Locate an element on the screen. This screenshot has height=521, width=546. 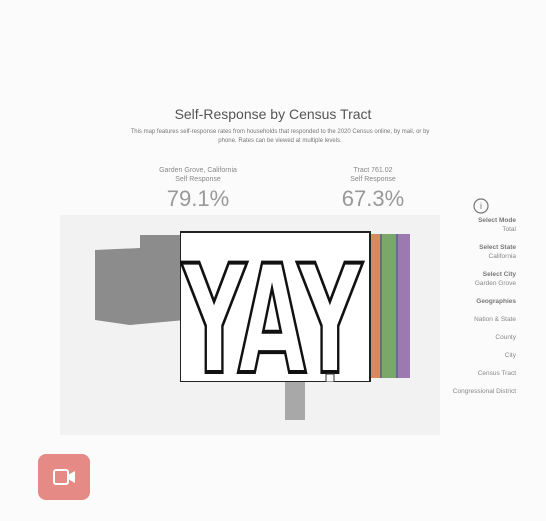
stat-value: 67.3% is located at coordinates (373, 198).